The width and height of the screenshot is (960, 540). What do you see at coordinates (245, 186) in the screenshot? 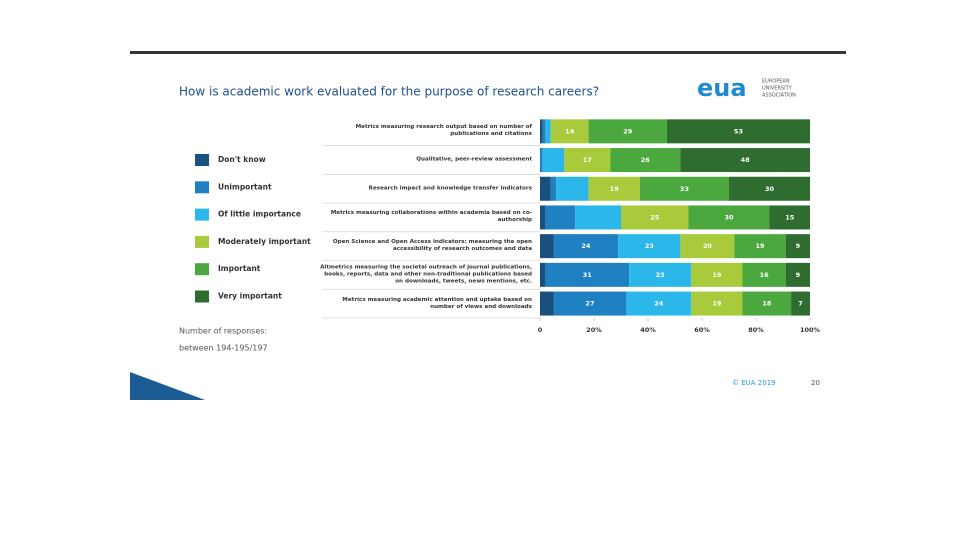
I see `legend-label: Unimportant` at bounding box center [245, 186].